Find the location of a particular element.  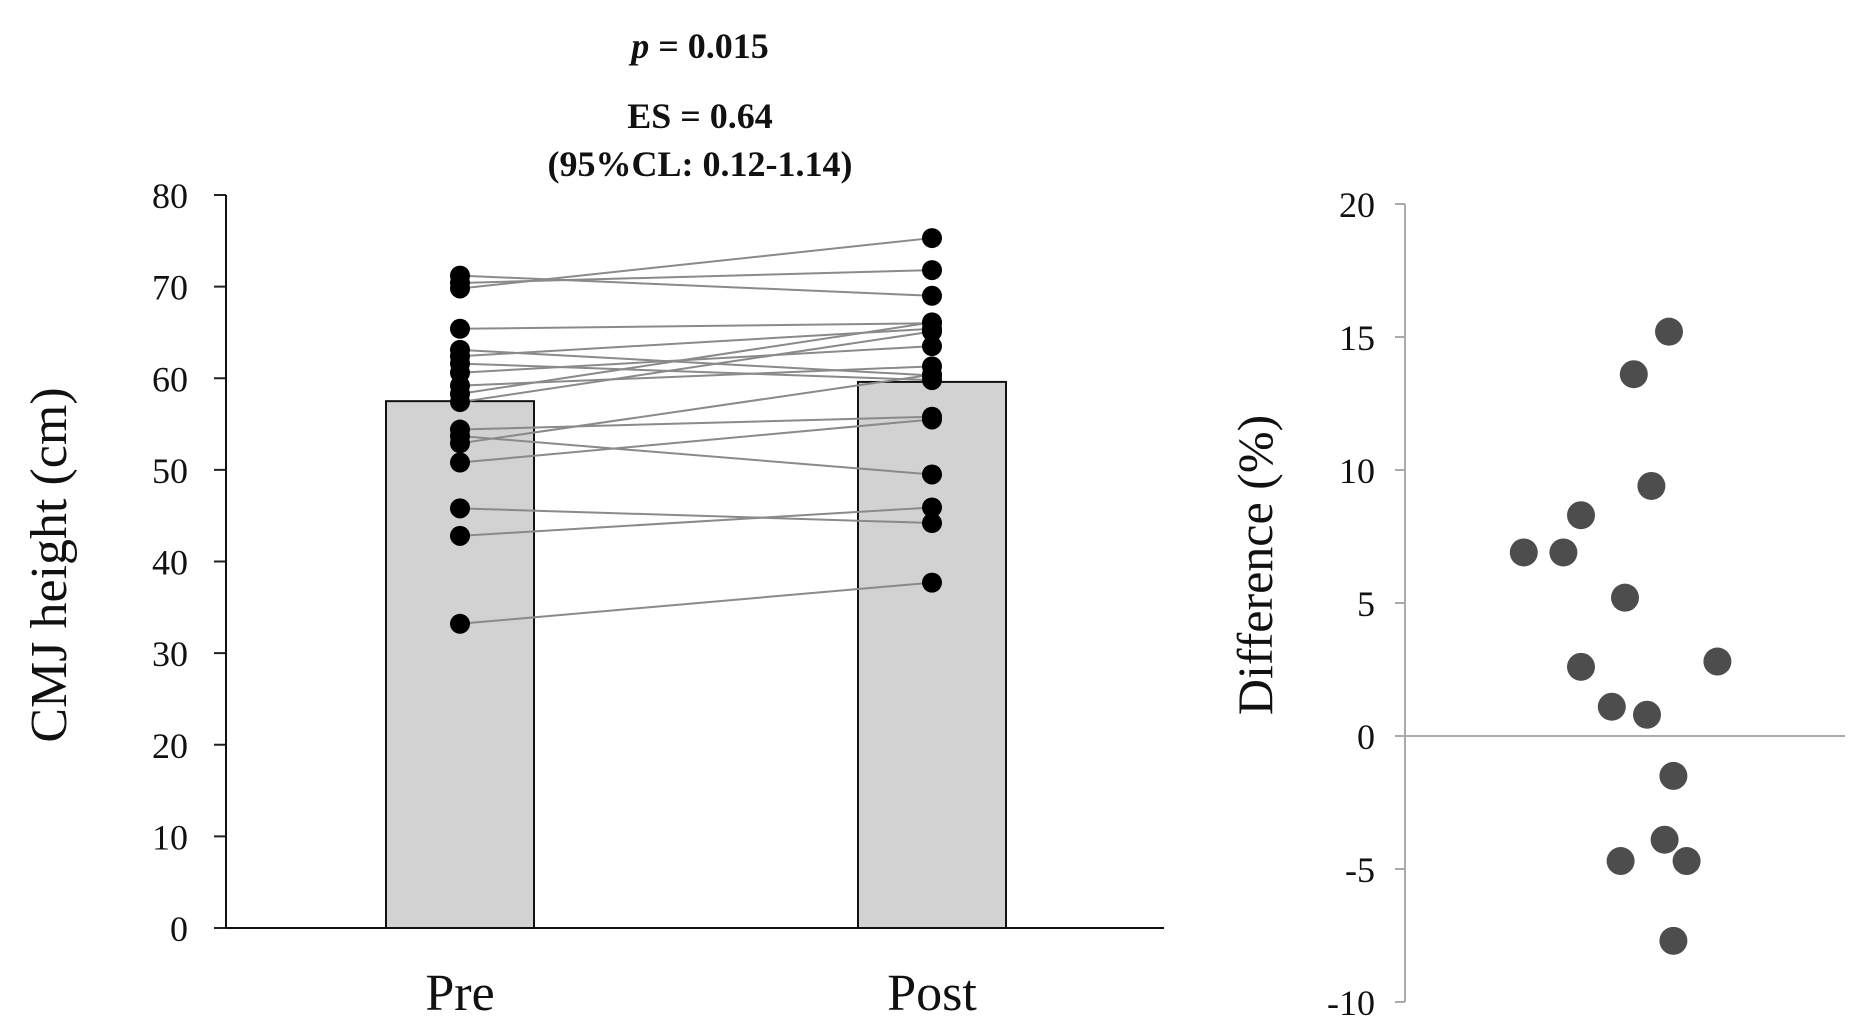

difference-points is located at coordinates (1620, 636).